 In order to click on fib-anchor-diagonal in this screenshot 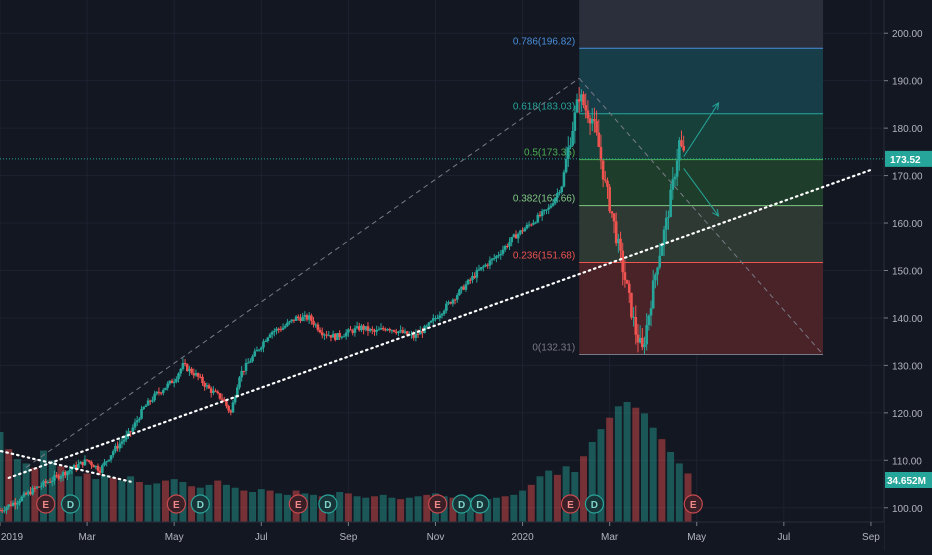, I will do `click(701, 216)`.